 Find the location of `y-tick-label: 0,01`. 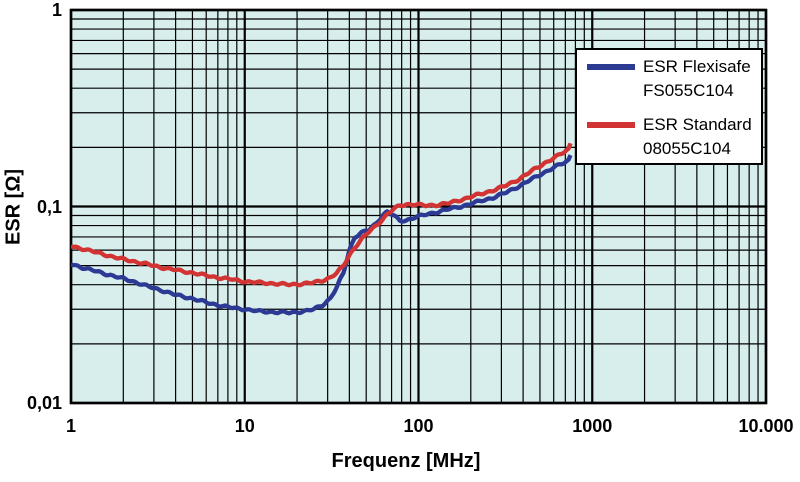

y-tick-label: 0,01 is located at coordinates (44, 403).